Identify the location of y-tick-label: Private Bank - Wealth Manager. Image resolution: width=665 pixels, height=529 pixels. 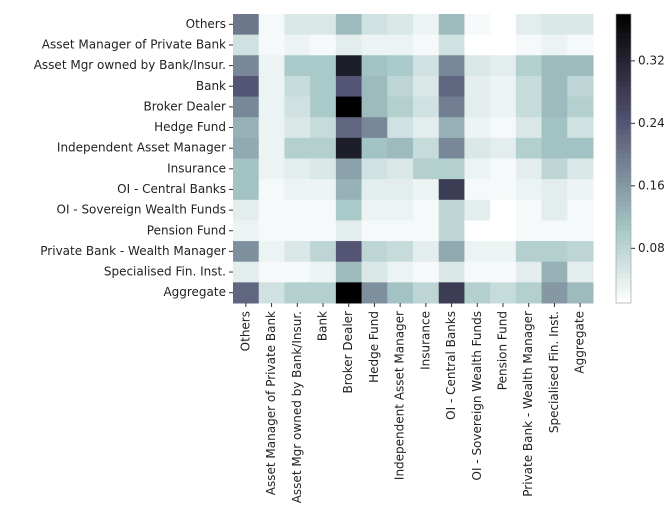
(133, 251).